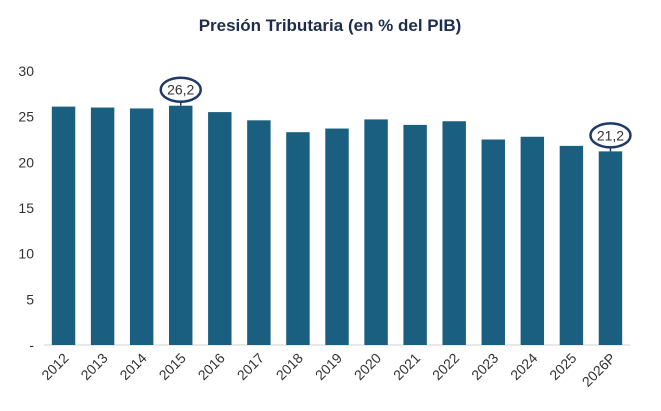 The height and width of the screenshot is (411, 661). I want to click on x-tick-label: 2016, so click(211, 366).